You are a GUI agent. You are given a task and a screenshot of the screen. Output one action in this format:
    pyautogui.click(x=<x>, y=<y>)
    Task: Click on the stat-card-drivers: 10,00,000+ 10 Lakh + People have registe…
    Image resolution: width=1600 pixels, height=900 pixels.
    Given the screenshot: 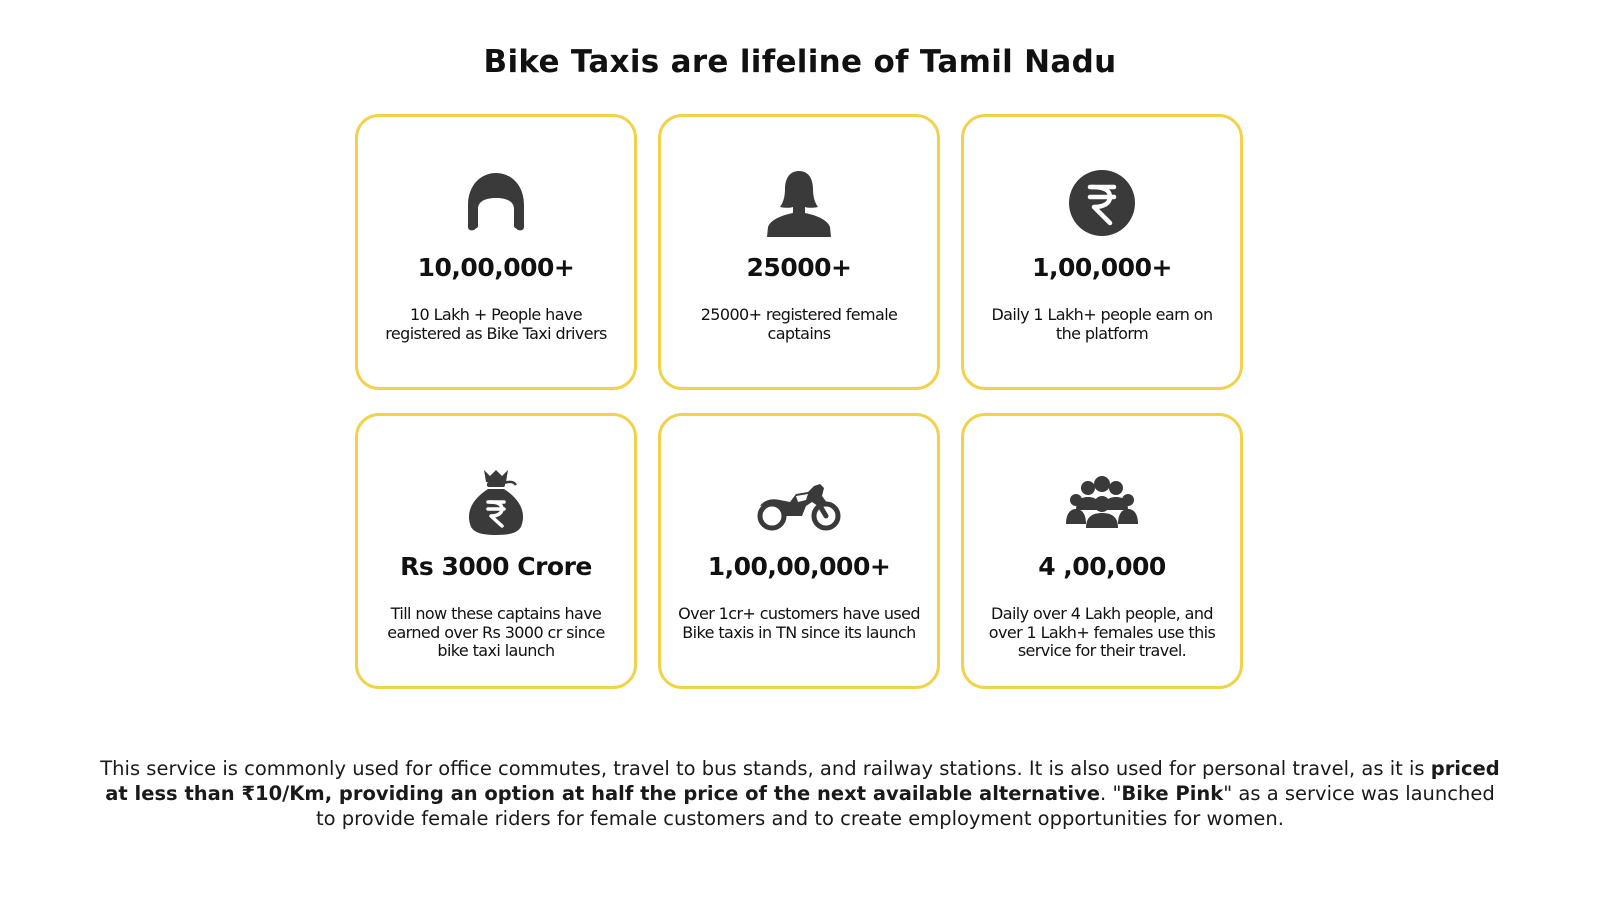 What is the action you would take?
    pyautogui.click(x=496, y=252)
    